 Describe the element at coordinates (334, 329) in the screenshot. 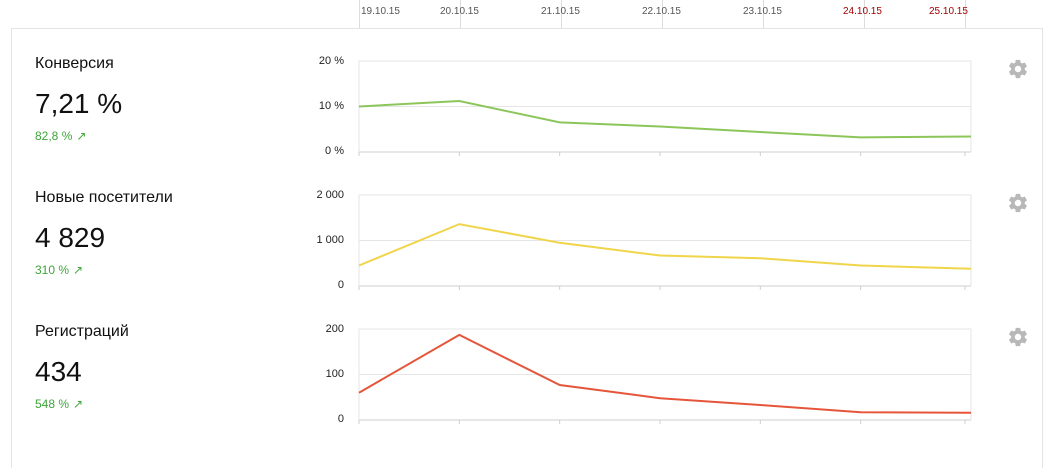

I see `y-tick-label: 200` at that location.